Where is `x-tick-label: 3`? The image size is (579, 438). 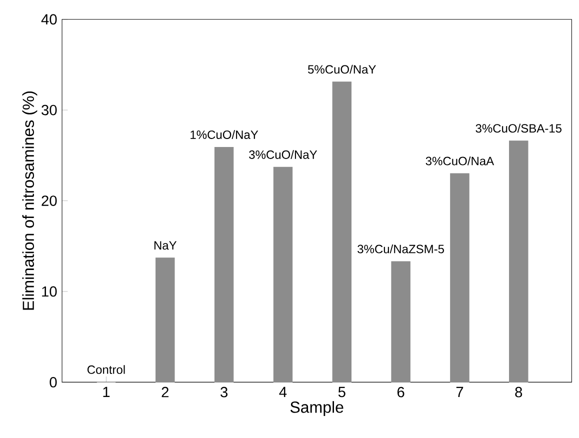
x-tick-label: 3 is located at coordinates (224, 392).